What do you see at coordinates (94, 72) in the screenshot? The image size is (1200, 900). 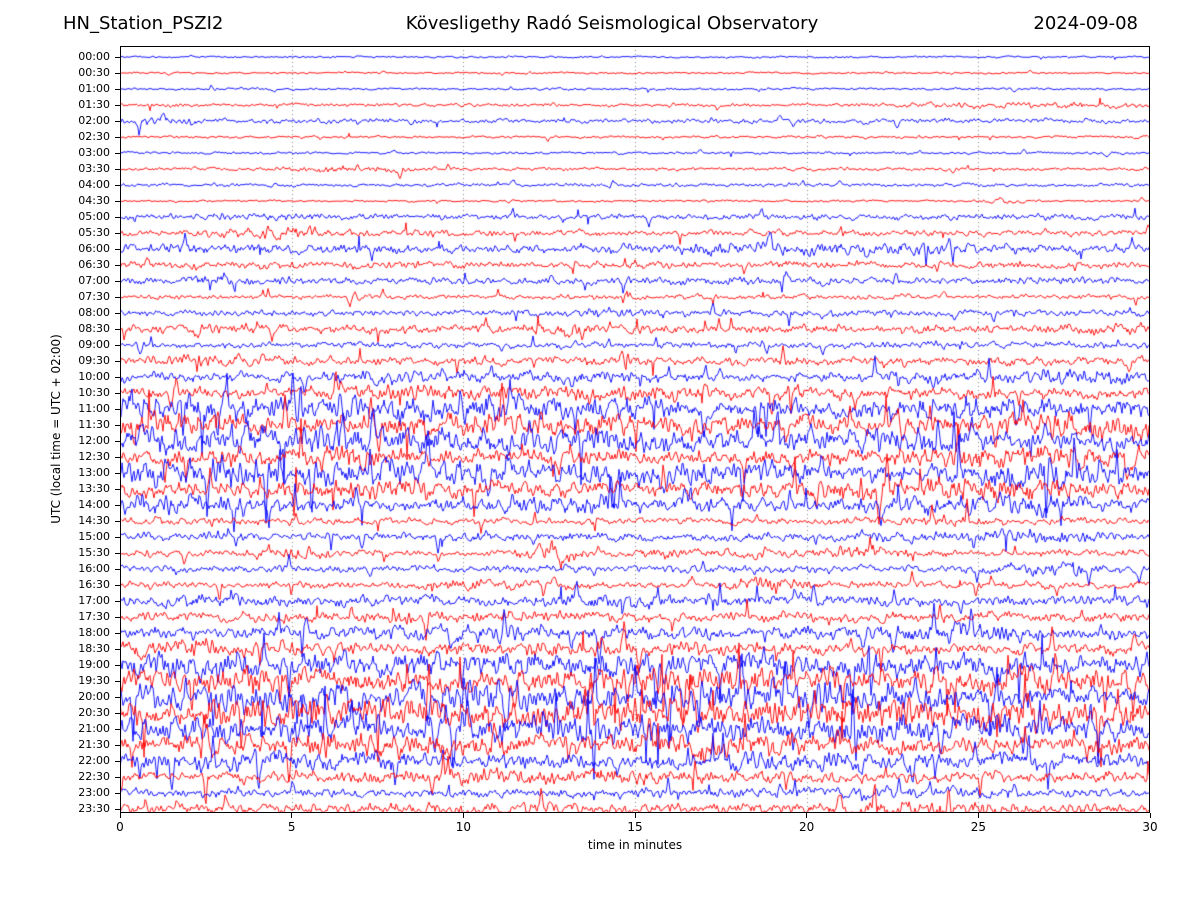 I see `y-tick-label: 00:30` at bounding box center [94, 72].